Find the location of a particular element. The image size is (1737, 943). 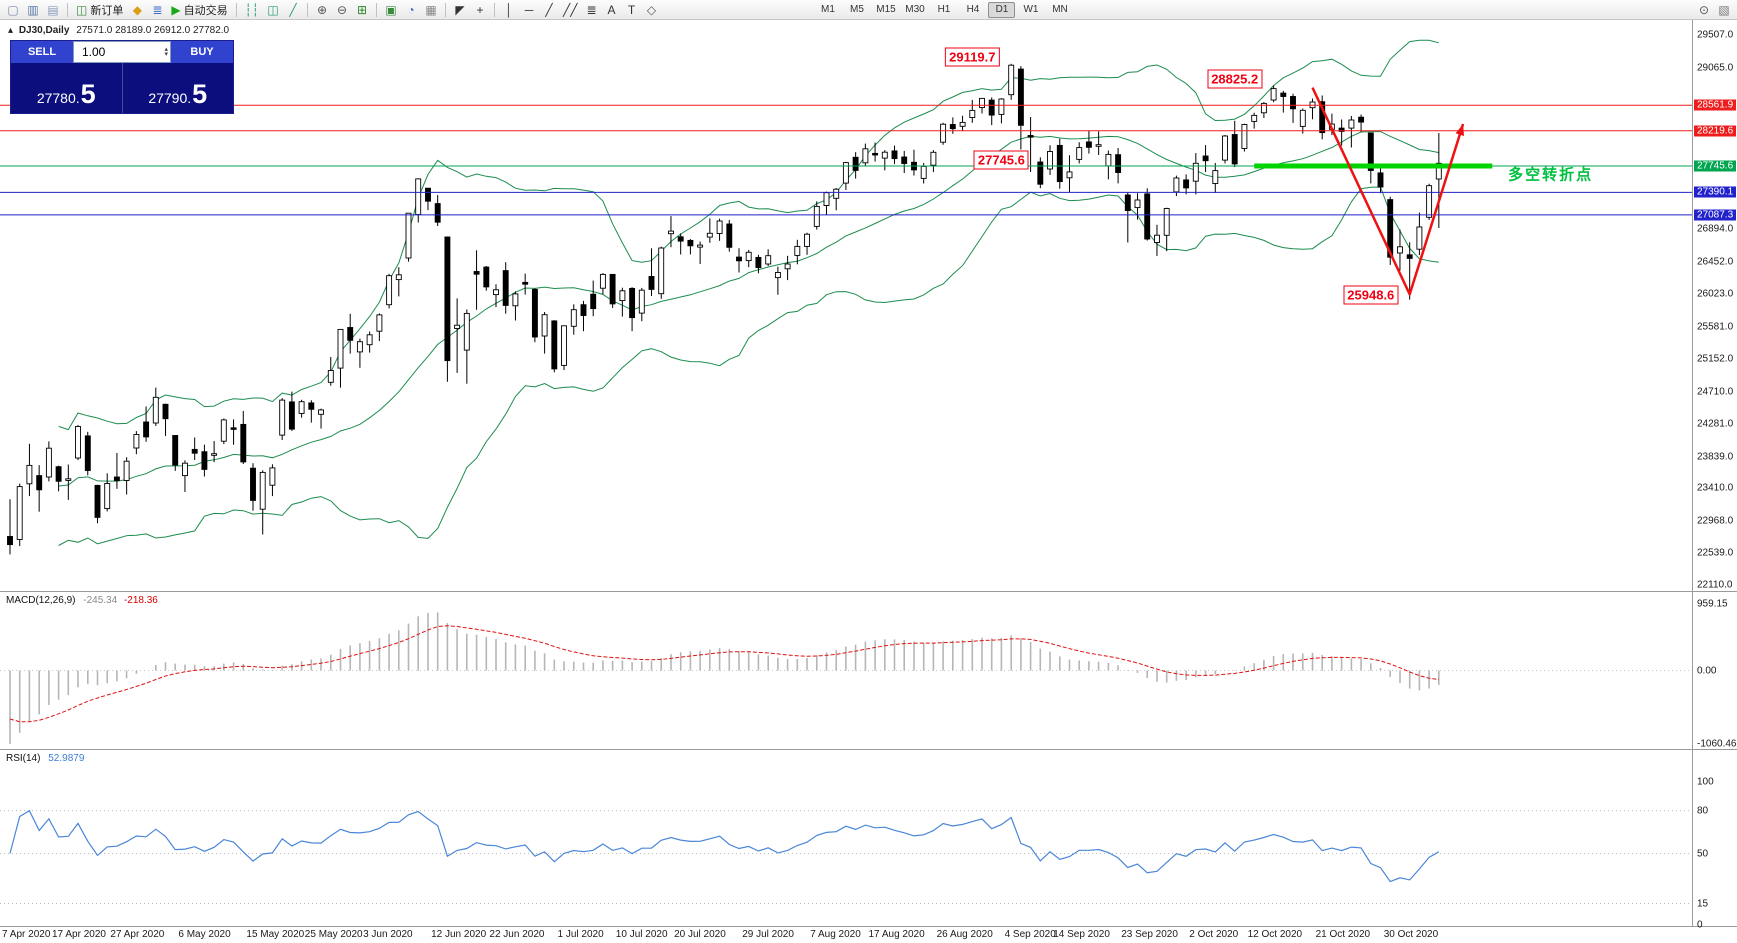

one-click-trading-panel: SELL 1.00 ▴ ▾ BUY 27780. 5 27790. 5 is located at coordinates (122, 77).